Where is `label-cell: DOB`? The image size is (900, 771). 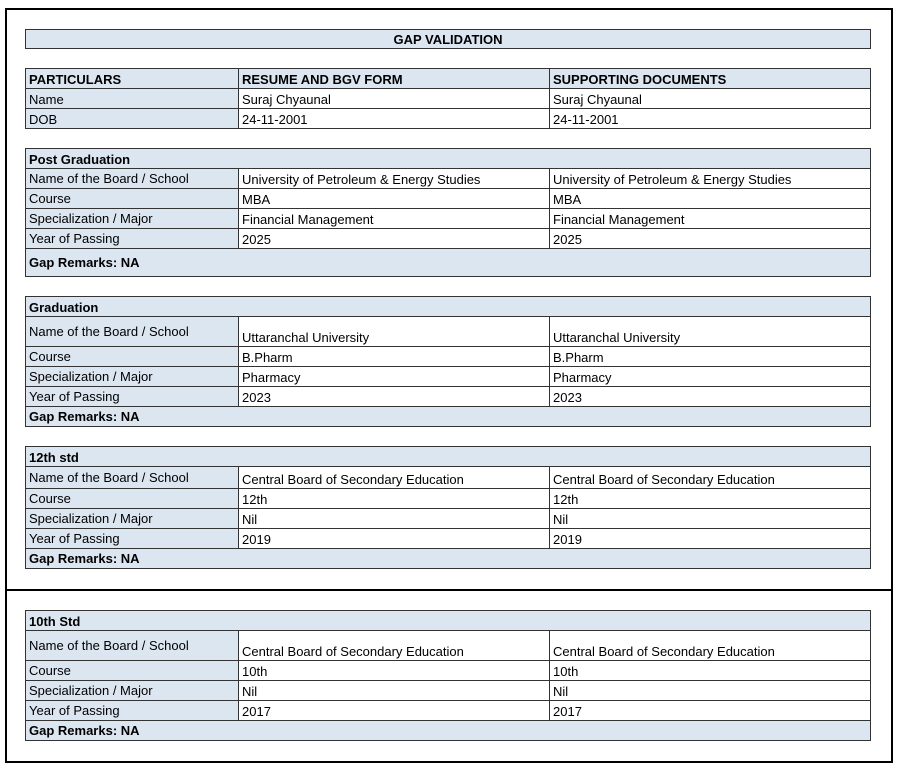
label-cell: DOB is located at coordinates (132, 118).